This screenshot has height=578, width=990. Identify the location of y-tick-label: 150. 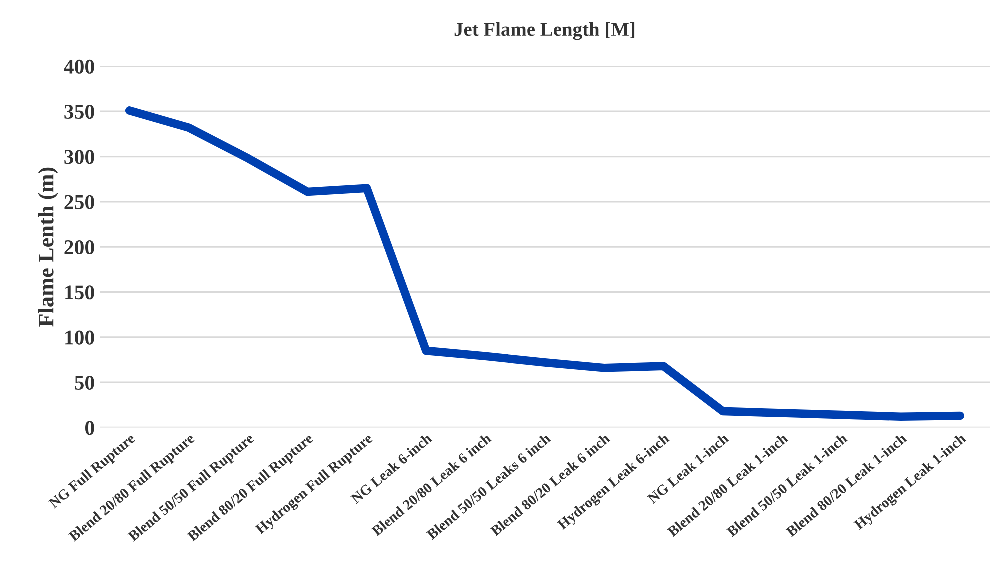
(80, 293).